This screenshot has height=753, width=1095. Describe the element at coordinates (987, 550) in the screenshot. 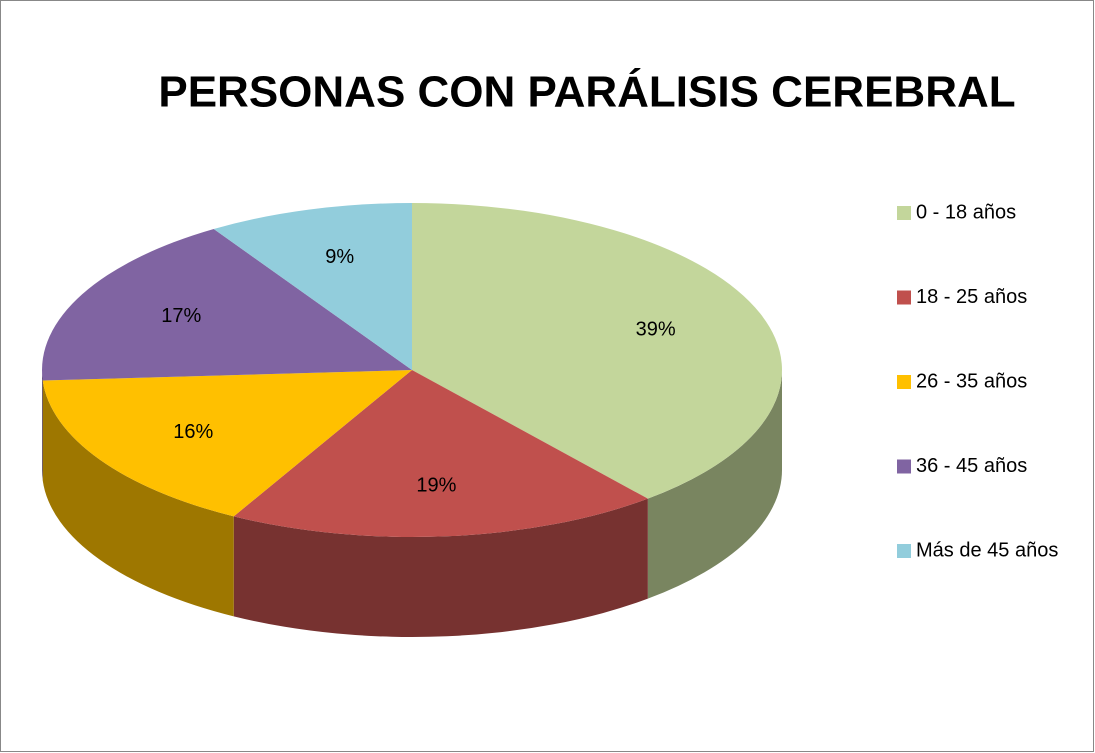

I see `legend-label: Más de 45 años` at that location.